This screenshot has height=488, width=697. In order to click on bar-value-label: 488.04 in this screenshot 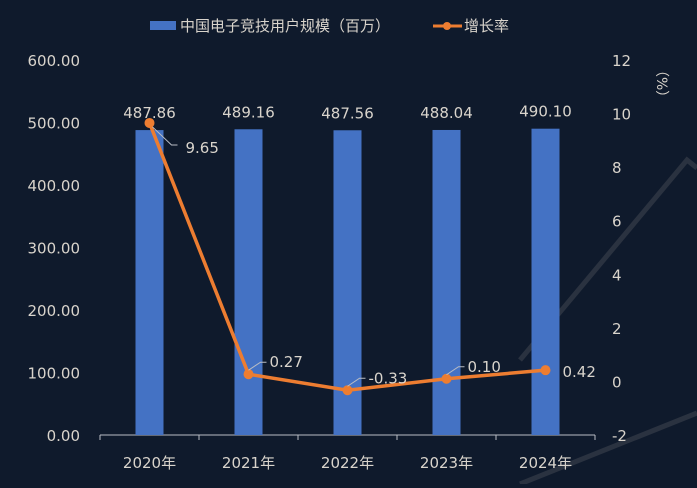, I will do `click(446, 113)`.